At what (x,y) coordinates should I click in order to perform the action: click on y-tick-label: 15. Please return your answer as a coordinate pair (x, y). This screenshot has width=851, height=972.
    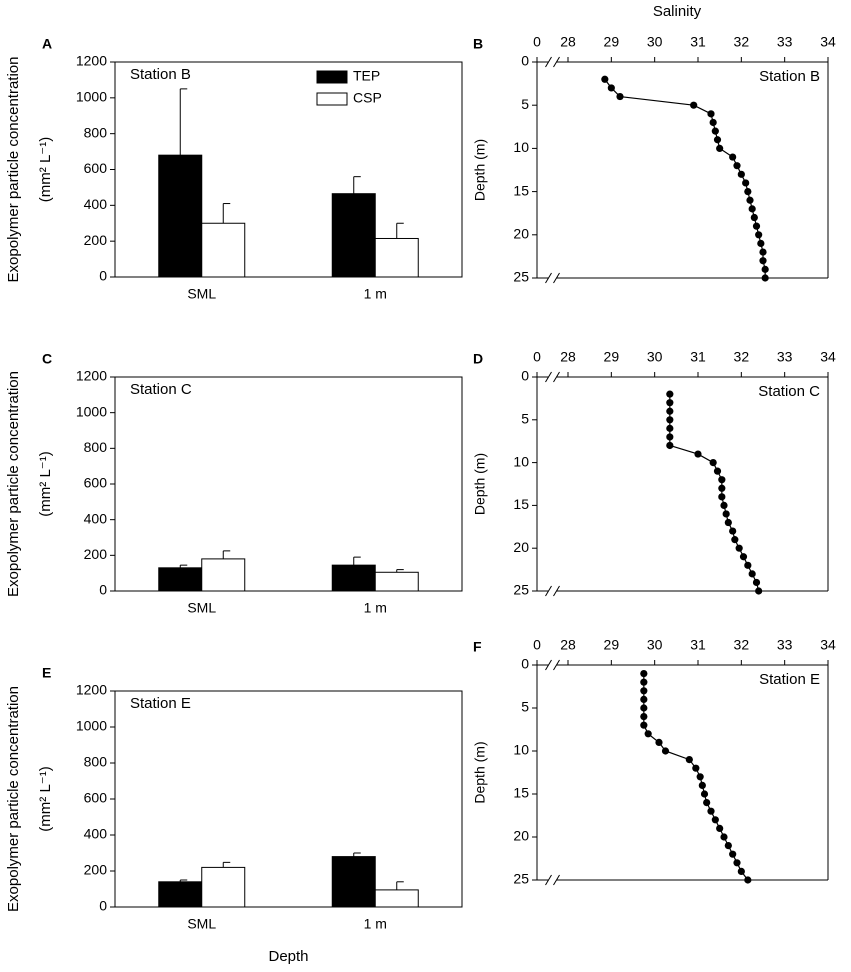
    Looking at the image, I should click on (521, 793).